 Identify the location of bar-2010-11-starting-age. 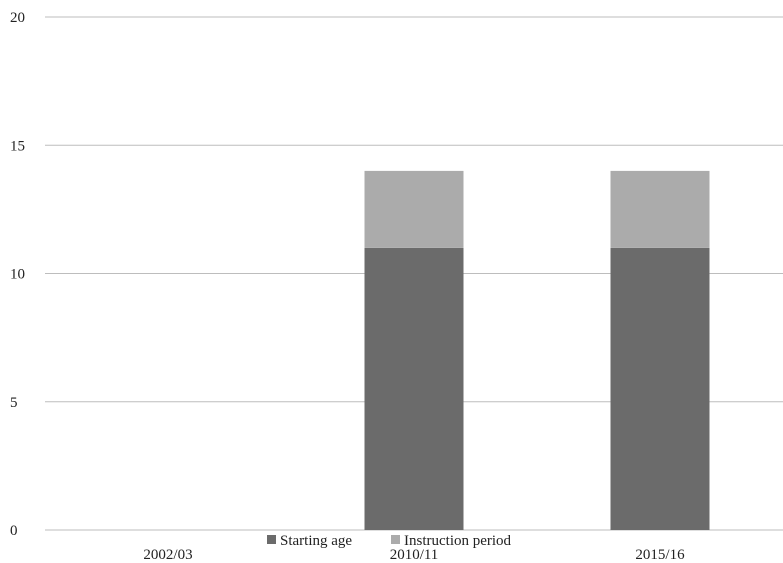
(414, 388).